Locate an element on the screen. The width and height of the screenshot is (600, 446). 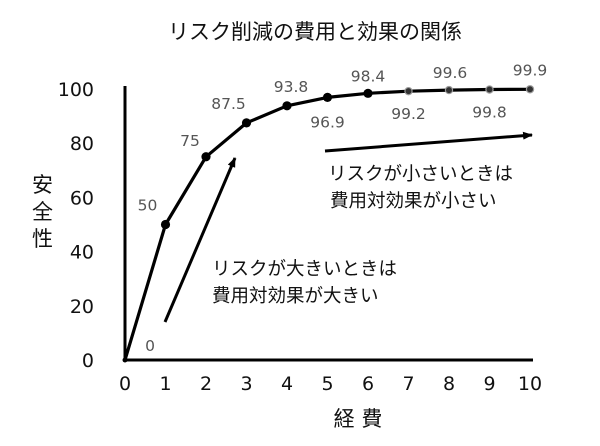
data-label: 87.5 is located at coordinates (228, 104).